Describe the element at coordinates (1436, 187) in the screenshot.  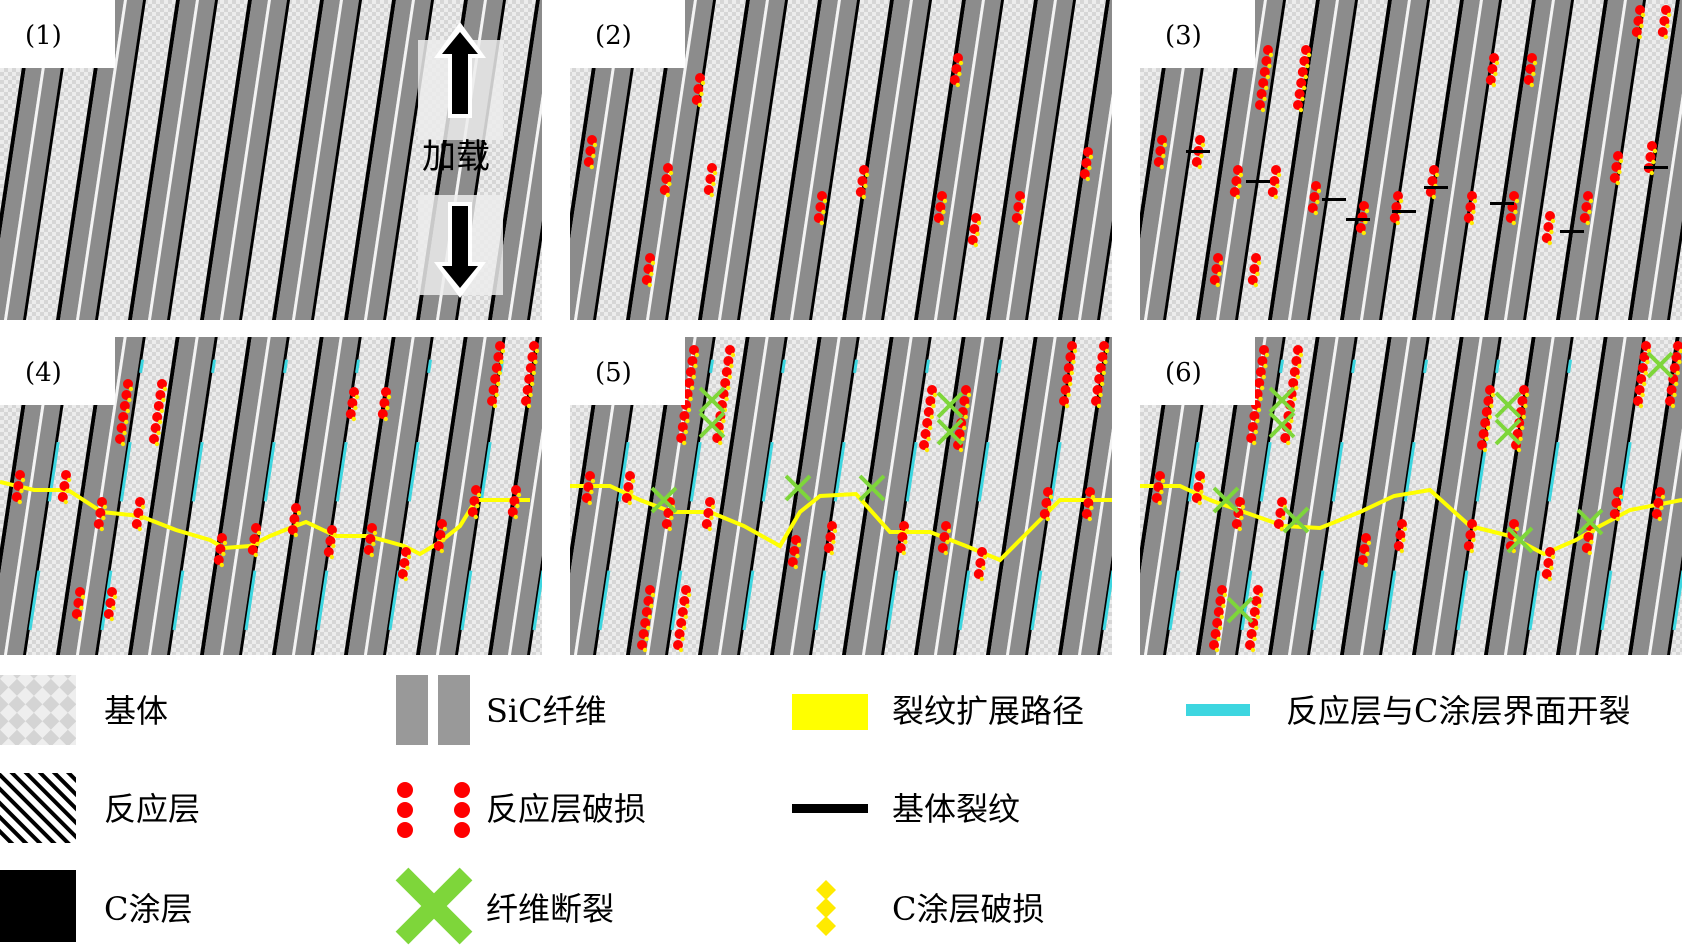
I see `matrix-crack` at that location.